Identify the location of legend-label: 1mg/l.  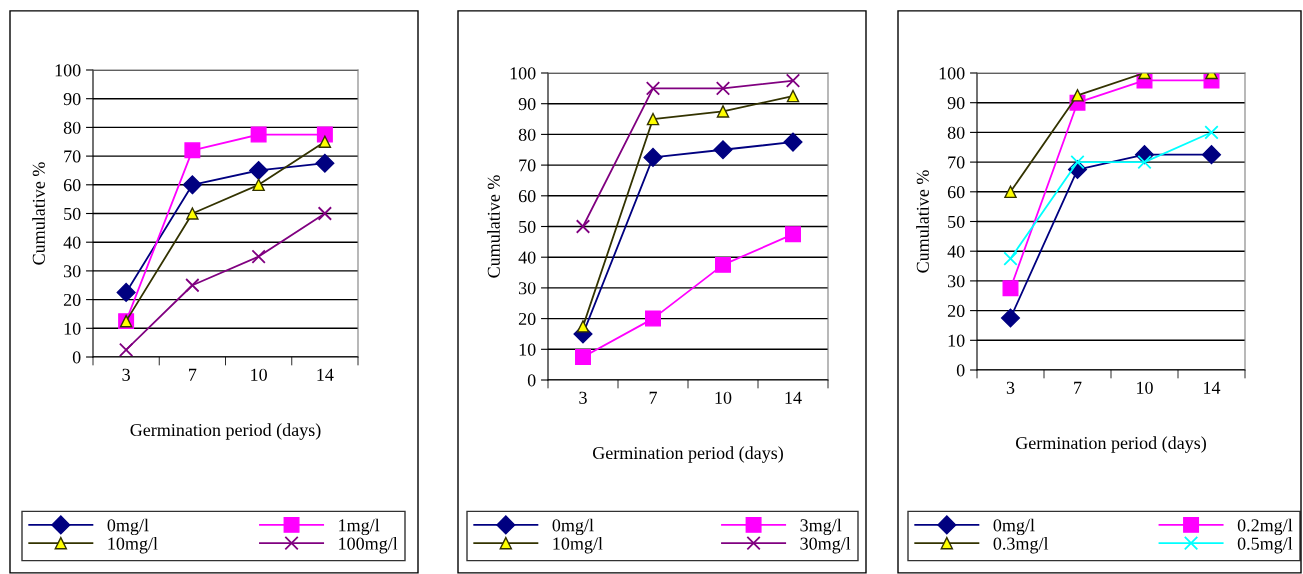
(359, 527).